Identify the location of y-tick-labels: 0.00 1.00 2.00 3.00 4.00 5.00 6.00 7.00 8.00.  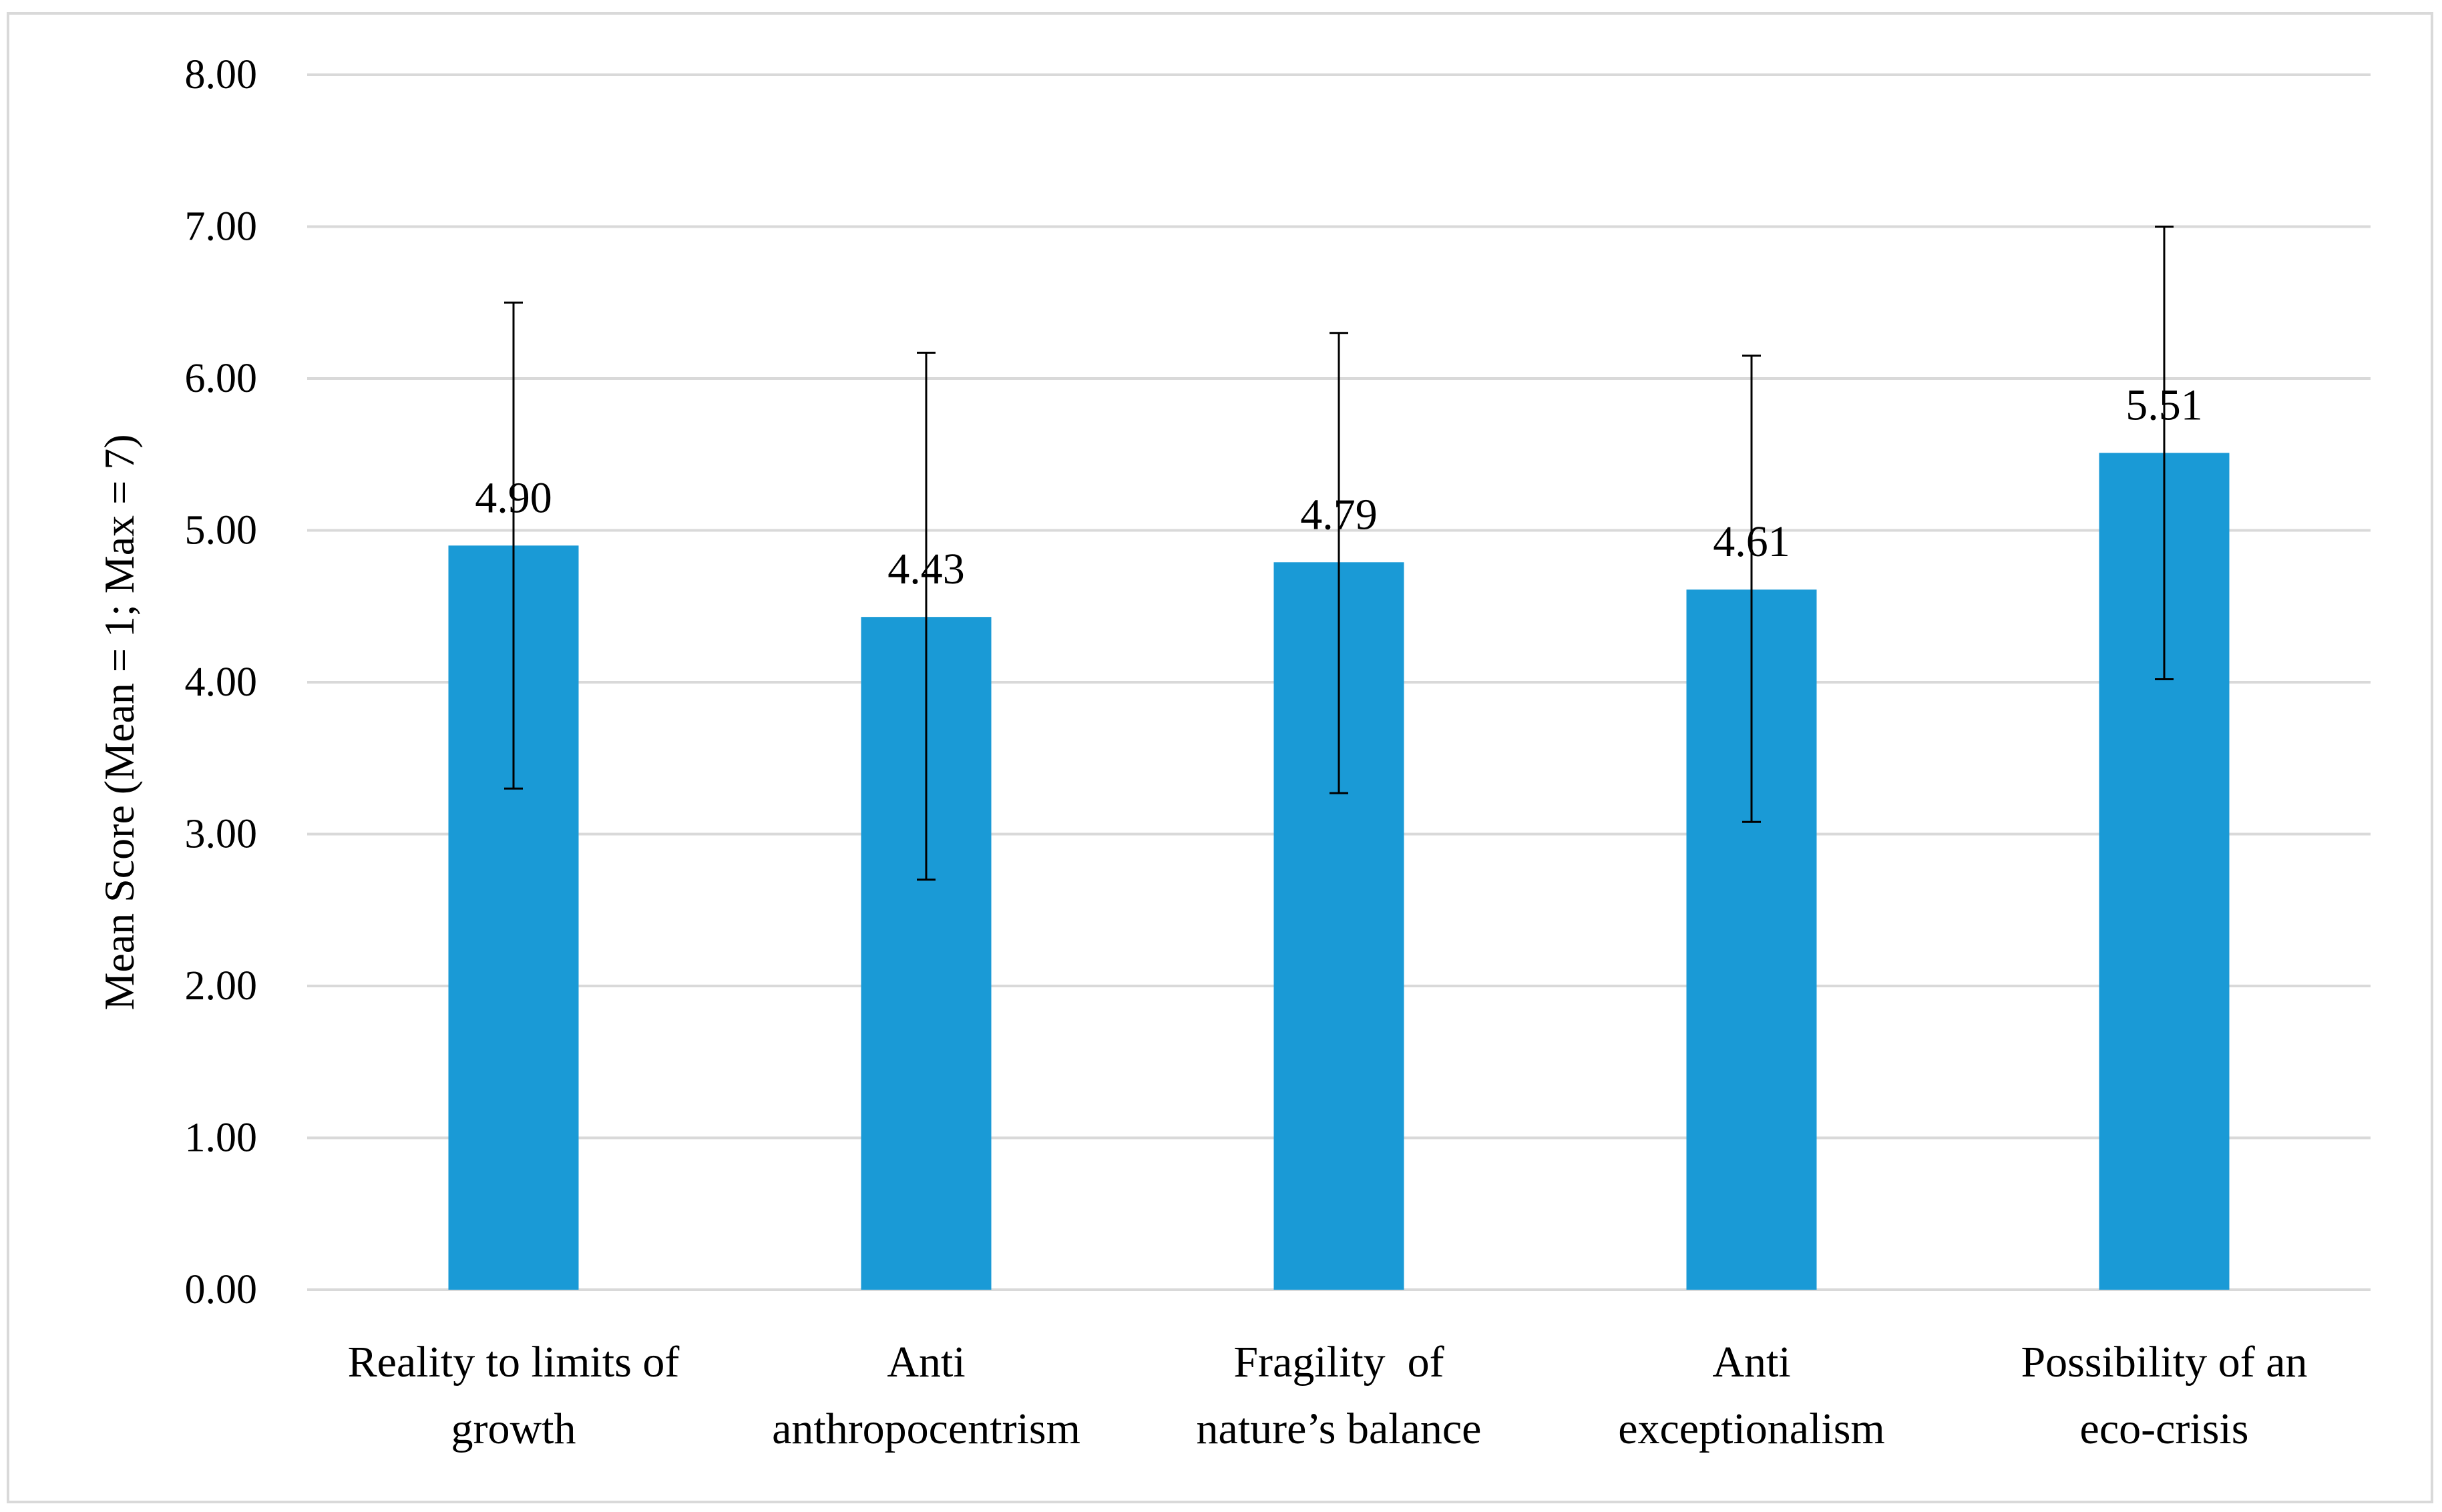
(221, 682).